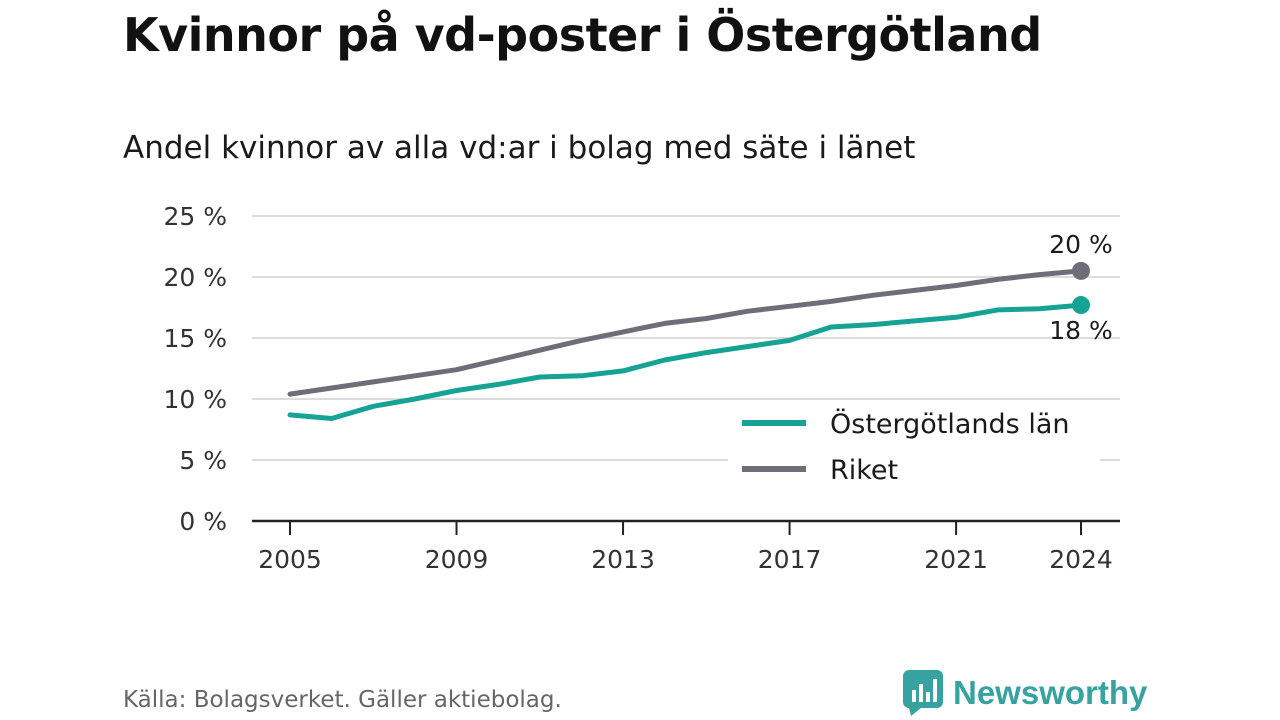 The width and height of the screenshot is (1280, 720). What do you see at coordinates (623, 559) in the screenshot?
I see `x-tick-label: 2013` at bounding box center [623, 559].